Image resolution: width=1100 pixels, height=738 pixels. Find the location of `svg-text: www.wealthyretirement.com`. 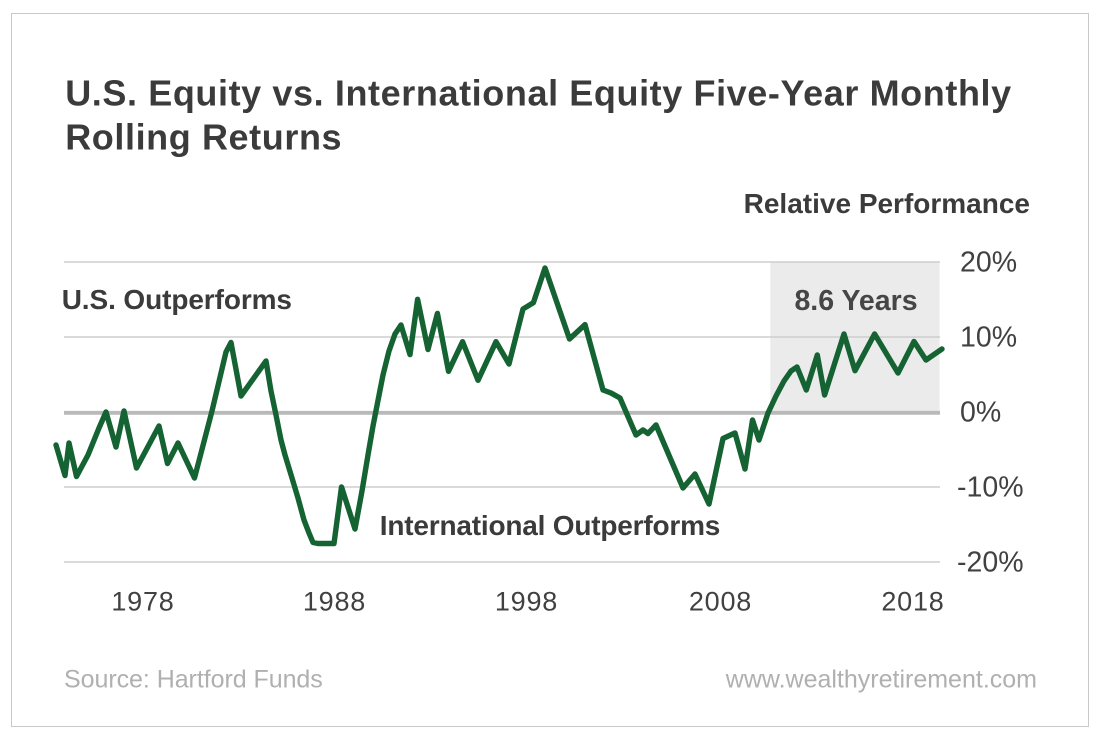

svg-text: www.wealthyretirement.com is located at coordinates (881, 680).